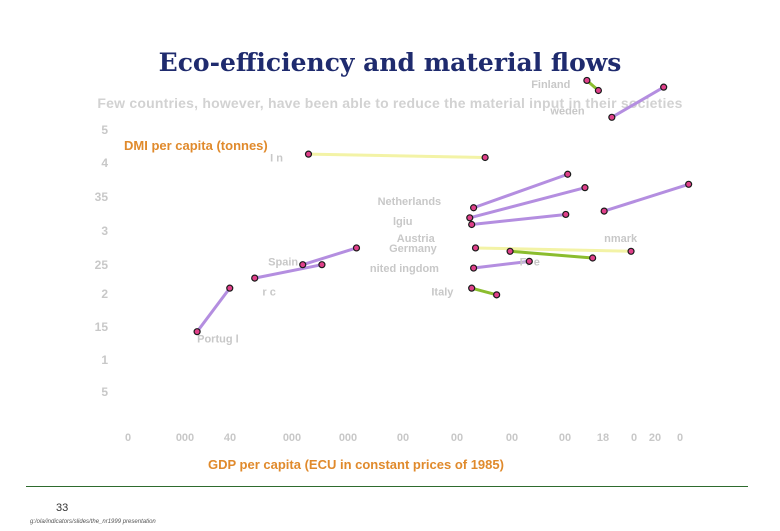  What do you see at coordinates (102, 197) in the screenshot?
I see `y-tick-label: 35` at bounding box center [102, 197].